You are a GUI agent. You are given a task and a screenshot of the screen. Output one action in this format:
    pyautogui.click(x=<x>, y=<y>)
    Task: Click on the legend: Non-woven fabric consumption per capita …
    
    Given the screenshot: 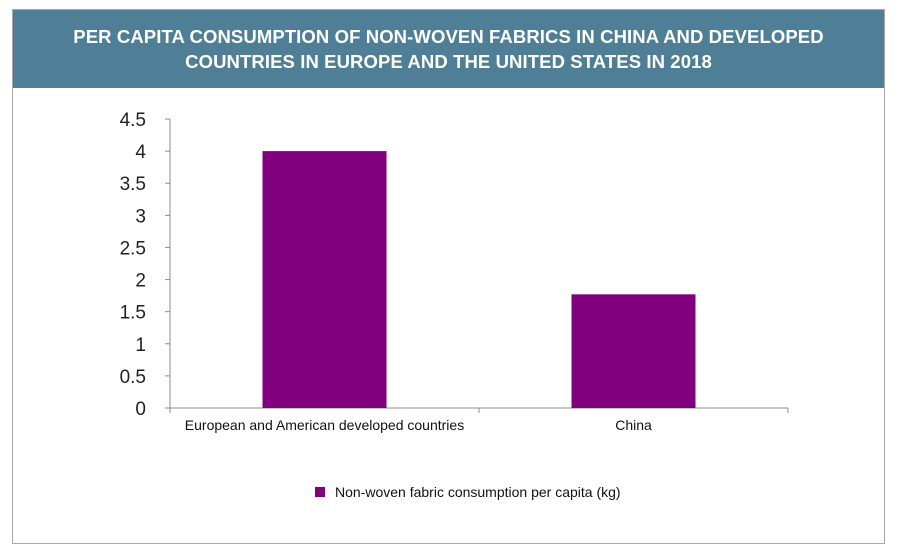 What is the action you would take?
    pyautogui.click(x=468, y=492)
    